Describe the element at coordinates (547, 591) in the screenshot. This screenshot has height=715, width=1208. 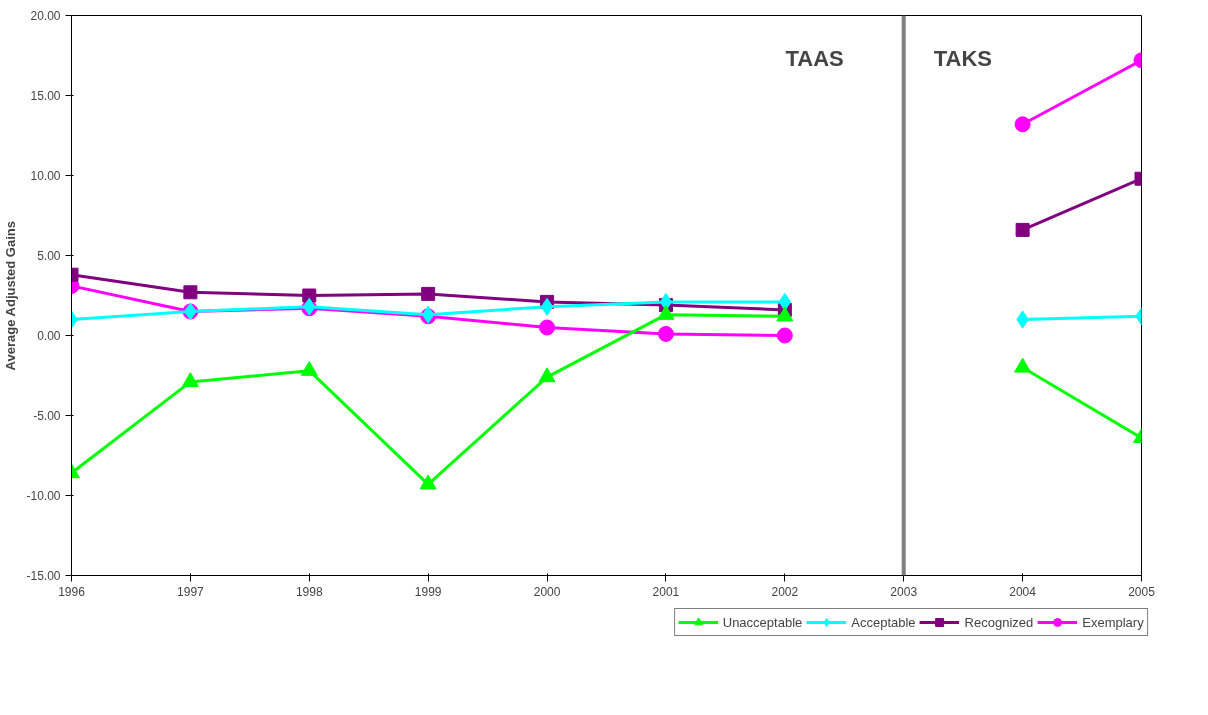
I see `x-tick-label: 2000` at that location.